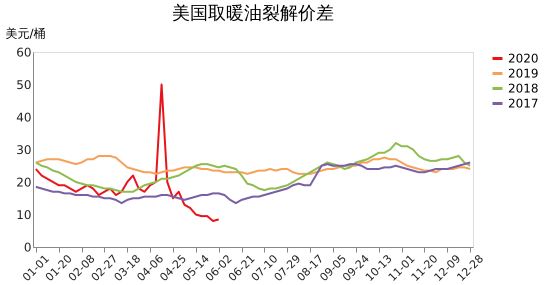 Image resolution: width=550 pixels, height=285 pixels. I want to click on y-tick-label: 50, so click(24, 85).